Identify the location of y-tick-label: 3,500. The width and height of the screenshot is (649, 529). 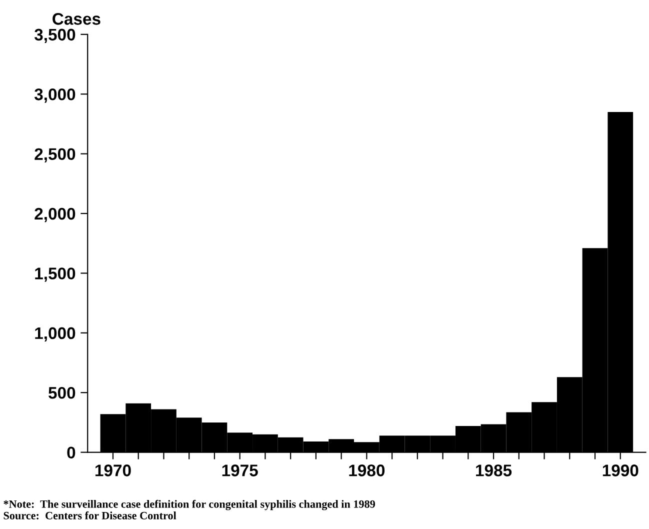
(55, 36).